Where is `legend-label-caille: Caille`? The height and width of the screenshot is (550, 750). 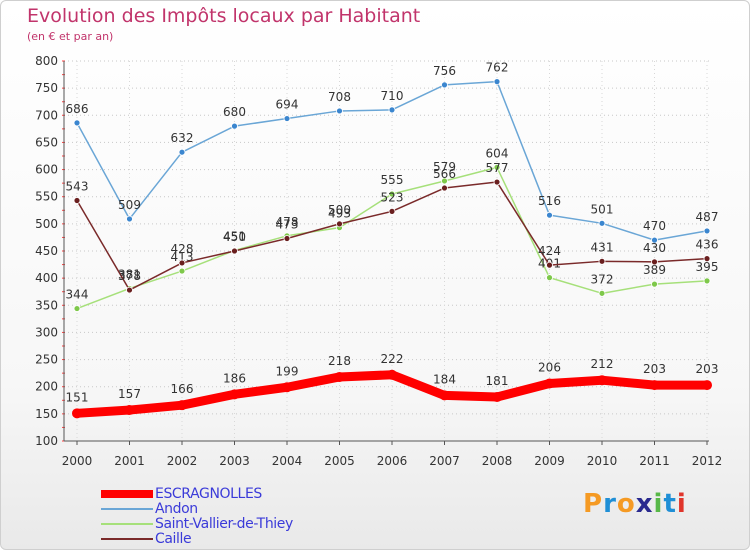
legend-label-caille: Caille is located at coordinates (173, 539).